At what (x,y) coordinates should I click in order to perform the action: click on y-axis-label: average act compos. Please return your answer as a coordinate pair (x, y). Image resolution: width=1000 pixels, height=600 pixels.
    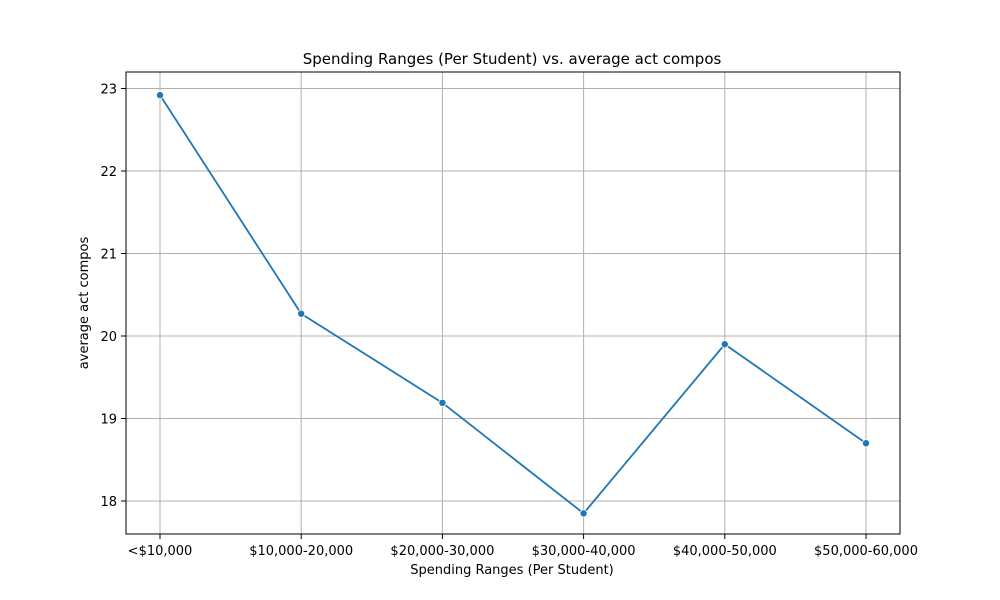
    Looking at the image, I should click on (84, 303).